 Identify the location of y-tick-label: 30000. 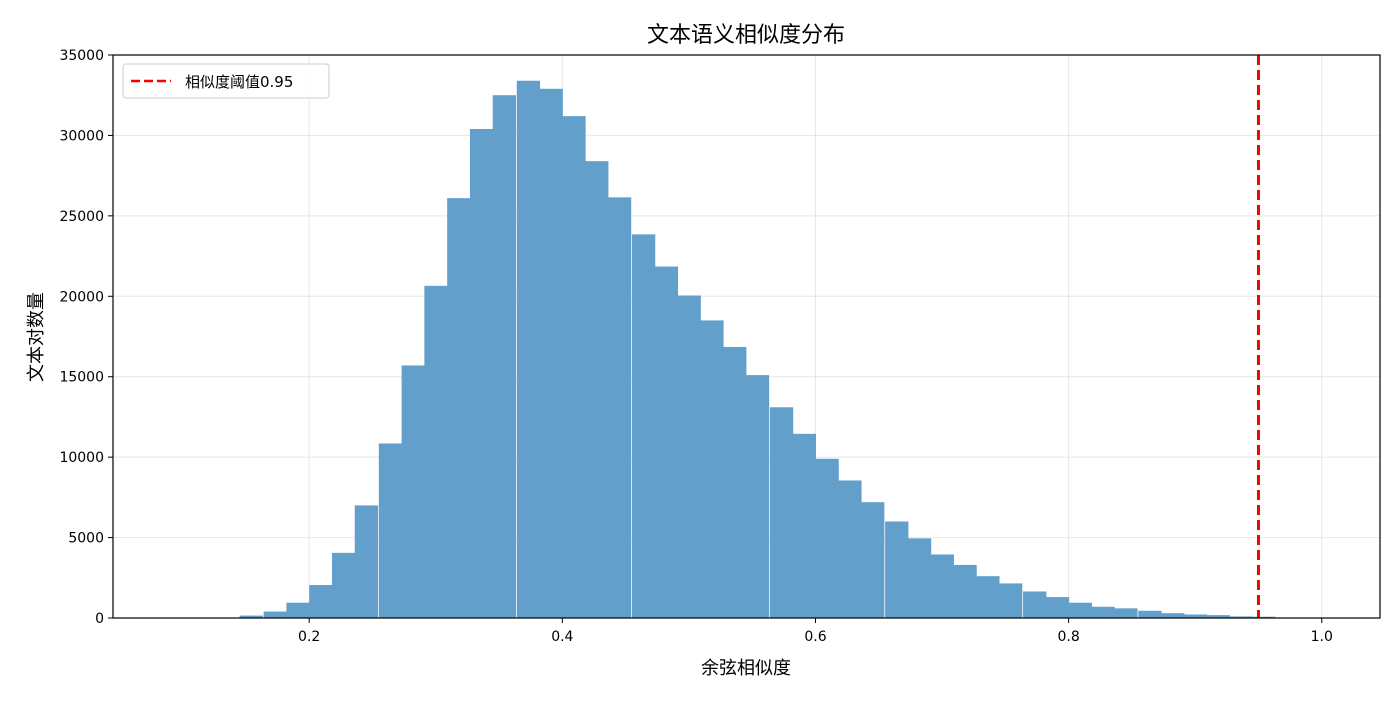
(81, 136).